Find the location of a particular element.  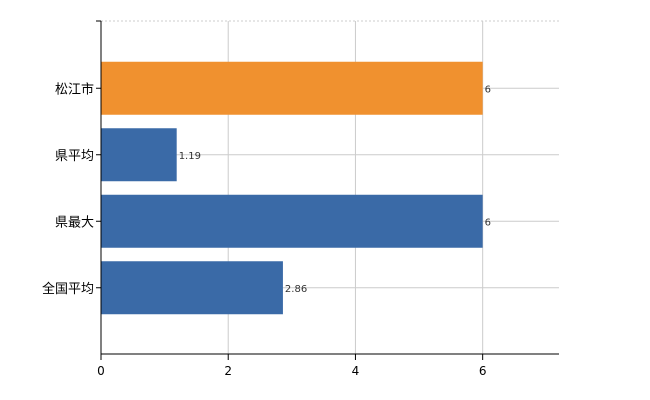

category-label: 松江市 is located at coordinates (74, 89).